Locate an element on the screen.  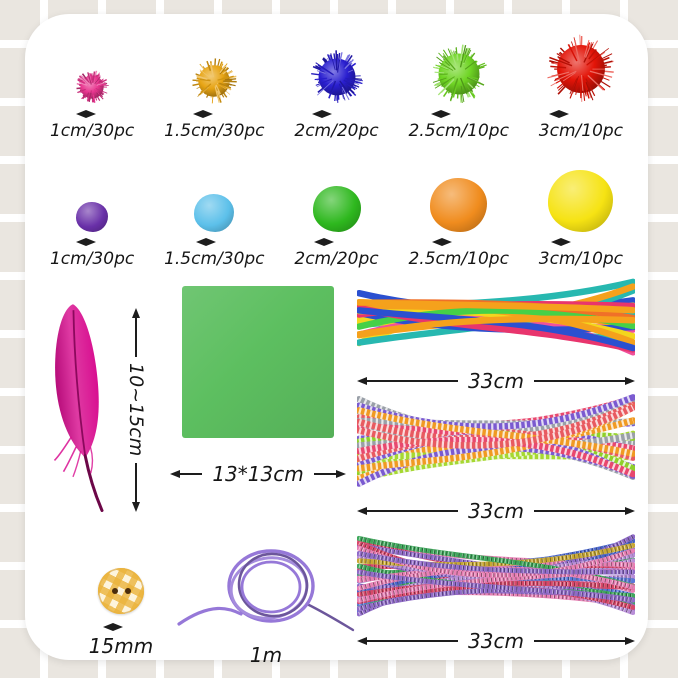
glitter-pom-item: 1.5cm/30pc is located at coordinates (214, 83).